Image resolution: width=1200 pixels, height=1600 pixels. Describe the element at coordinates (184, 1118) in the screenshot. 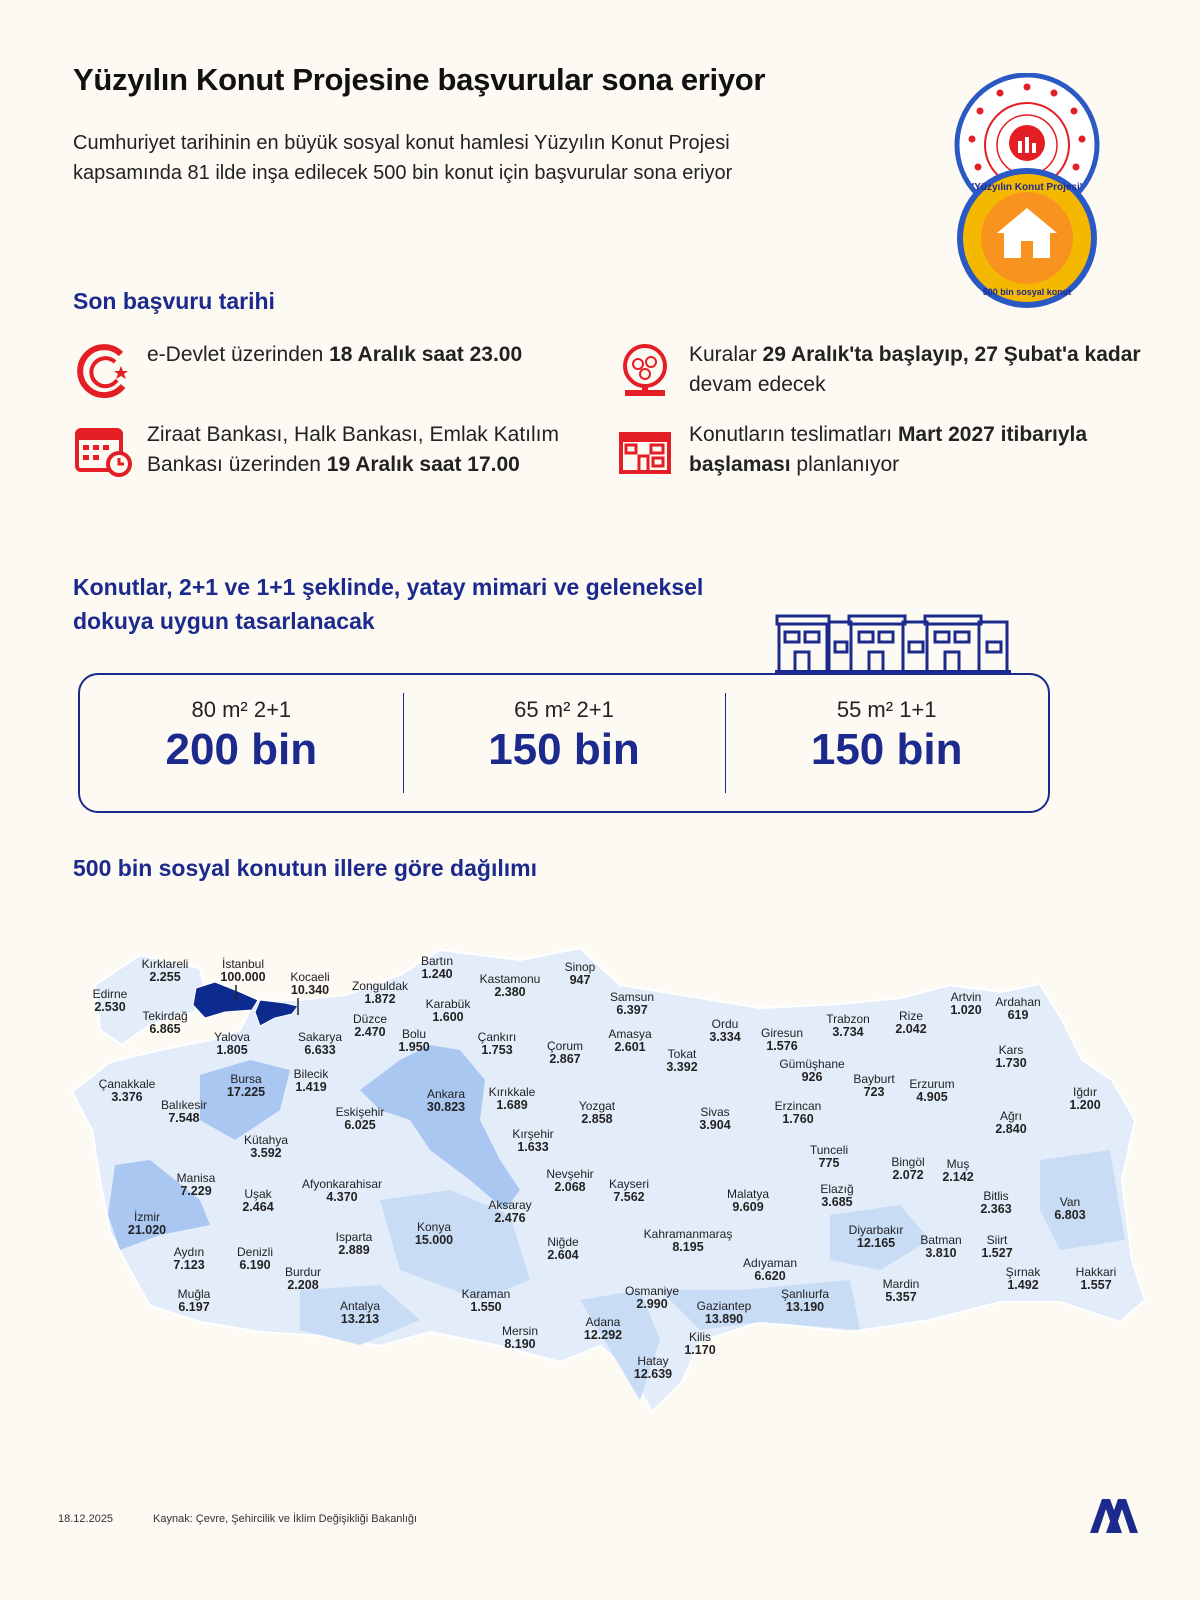

I see `province-value: 7.548` at that location.